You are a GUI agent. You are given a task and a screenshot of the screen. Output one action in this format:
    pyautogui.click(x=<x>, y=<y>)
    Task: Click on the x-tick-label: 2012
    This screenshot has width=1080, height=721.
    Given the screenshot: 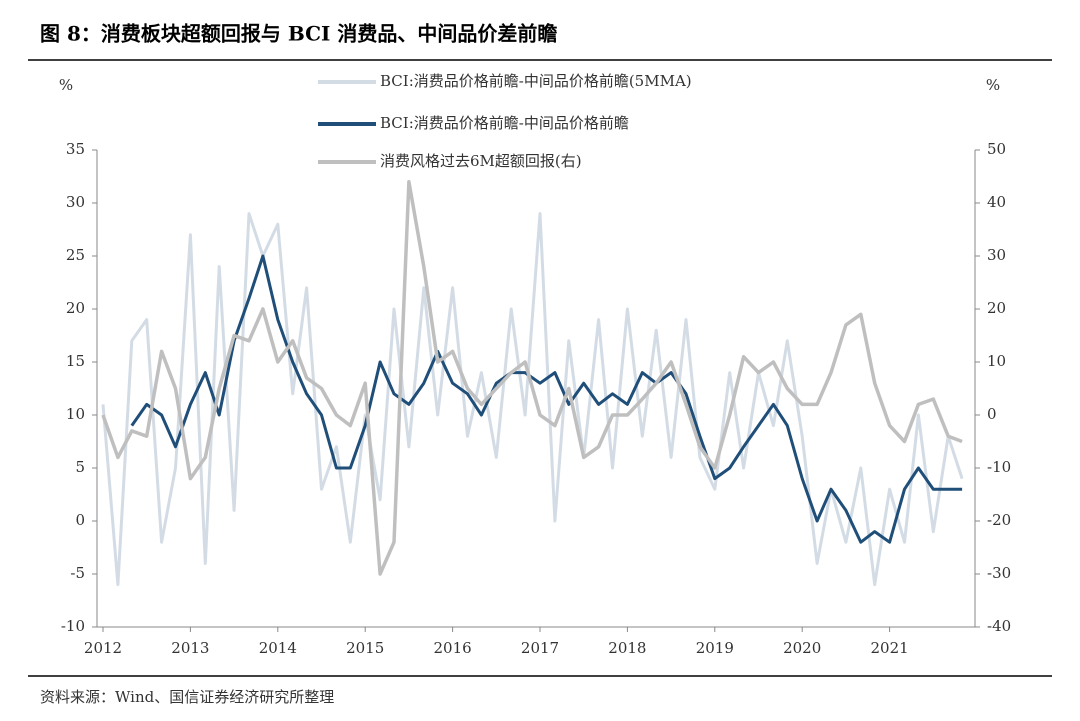 What is the action you would take?
    pyautogui.click(x=103, y=648)
    